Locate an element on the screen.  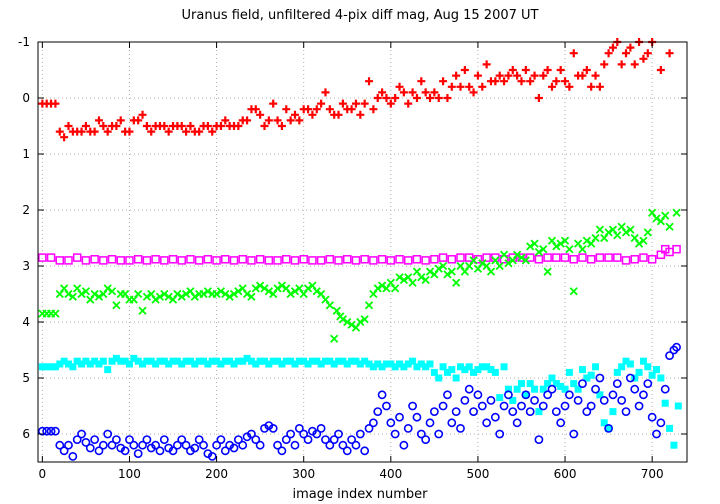
x-tick-label: 700 is located at coordinates (652, 474).